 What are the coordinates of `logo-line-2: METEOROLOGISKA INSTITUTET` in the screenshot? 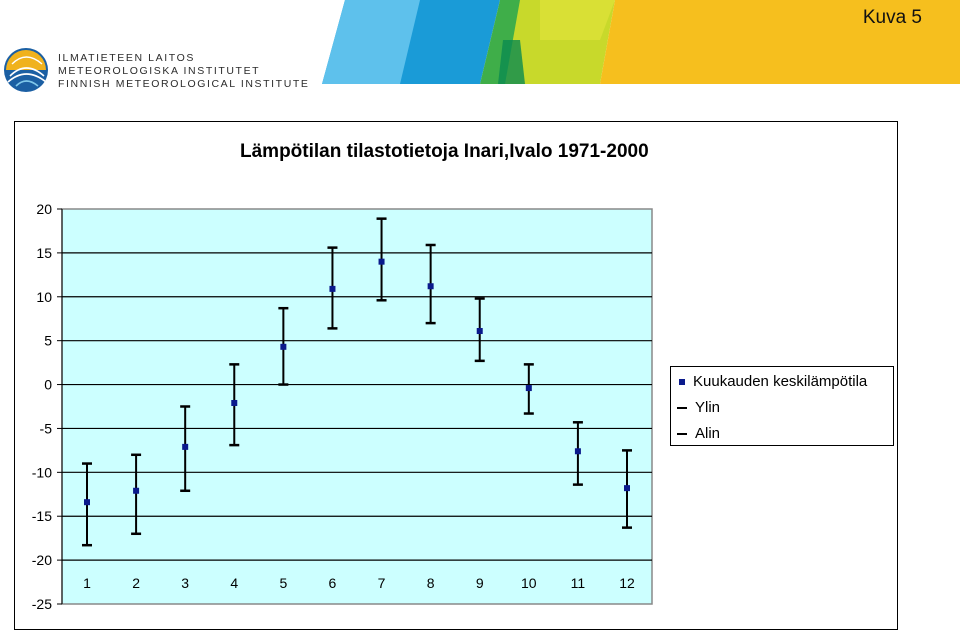 It's located at (159, 71).